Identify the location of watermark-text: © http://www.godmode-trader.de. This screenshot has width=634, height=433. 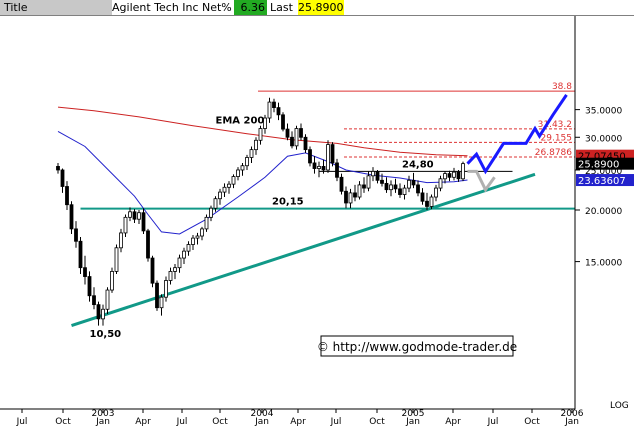
(417, 347).